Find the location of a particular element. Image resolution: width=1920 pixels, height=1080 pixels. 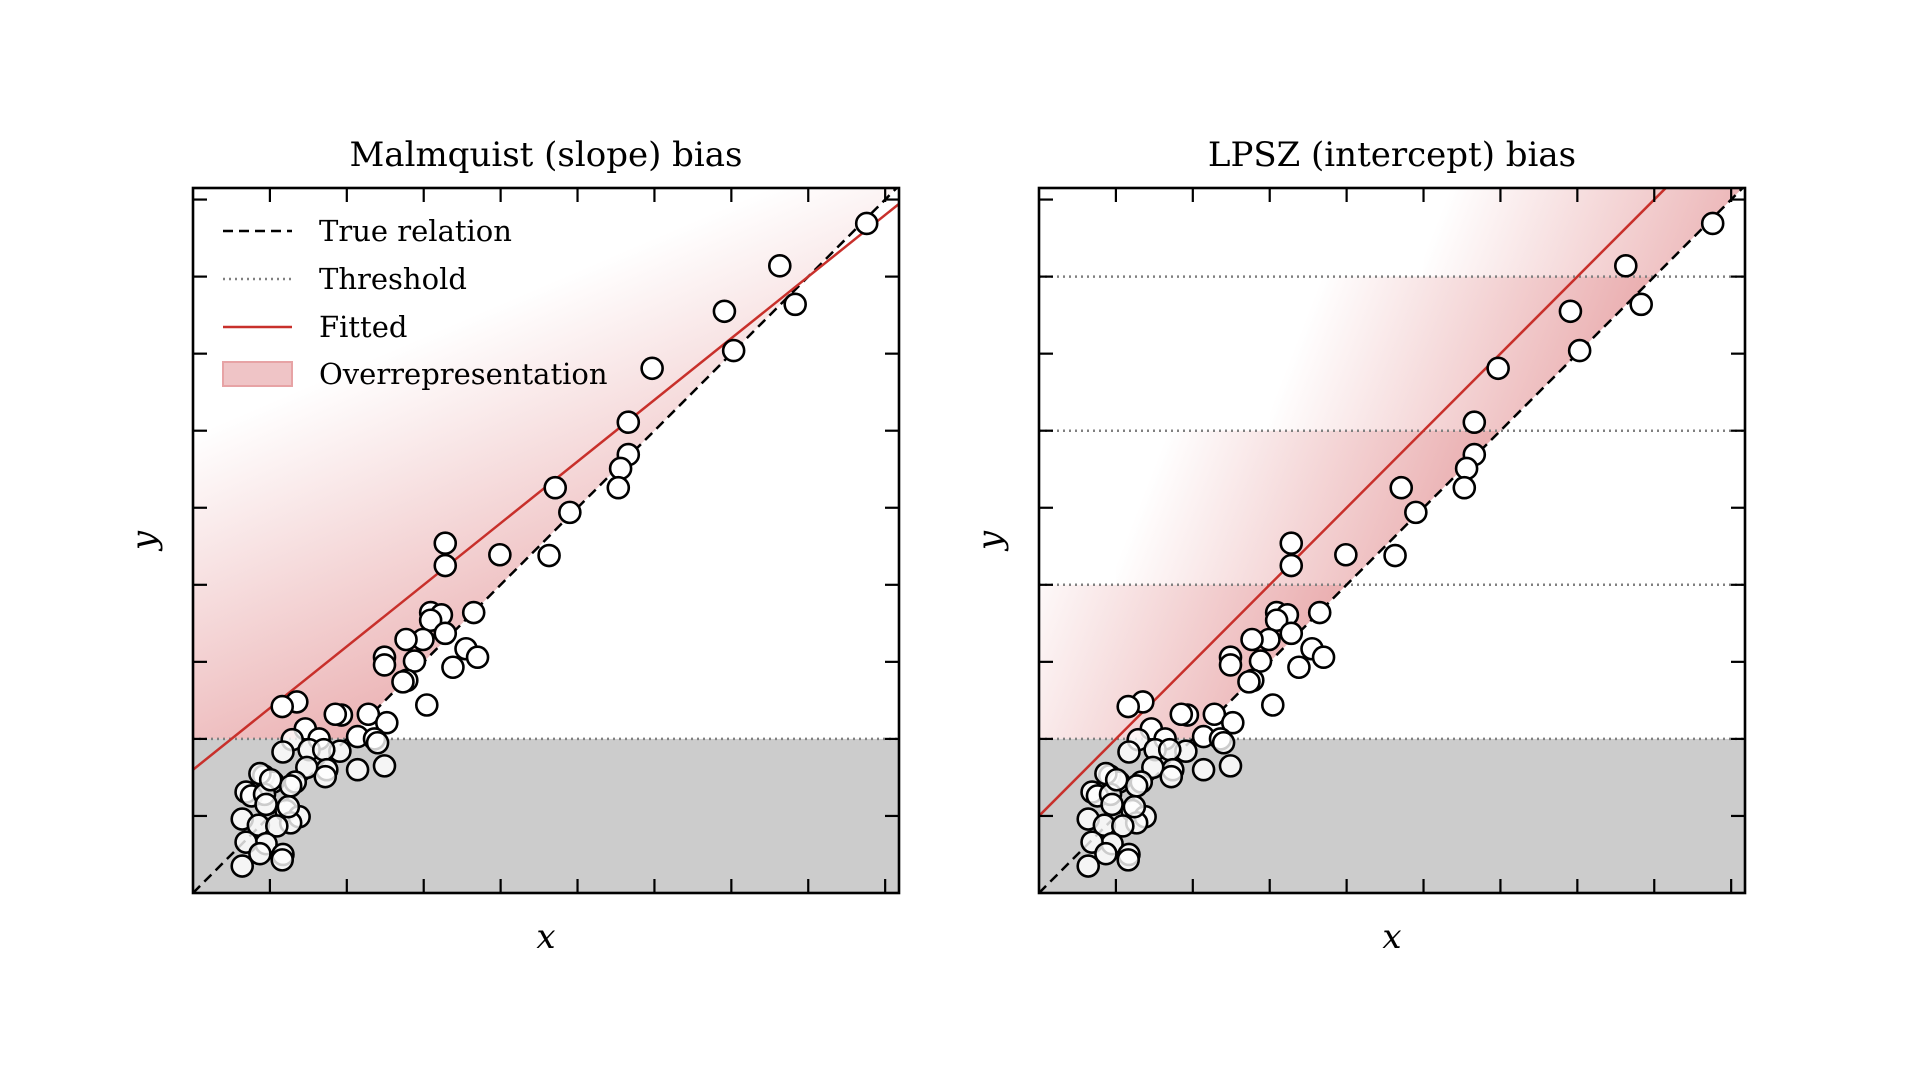

panel-title: LPSZ (intercept) bias is located at coordinates (1392, 155).